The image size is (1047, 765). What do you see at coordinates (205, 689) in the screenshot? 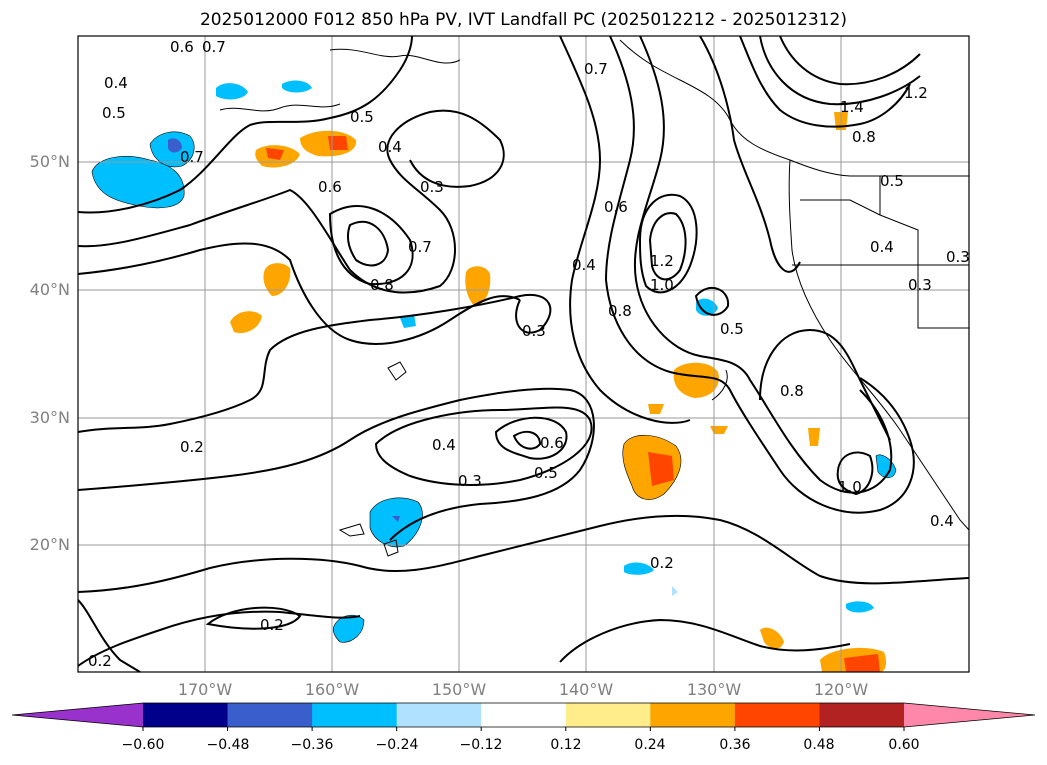
I see `lon-label: 170°W` at bounding box center [205, 689].